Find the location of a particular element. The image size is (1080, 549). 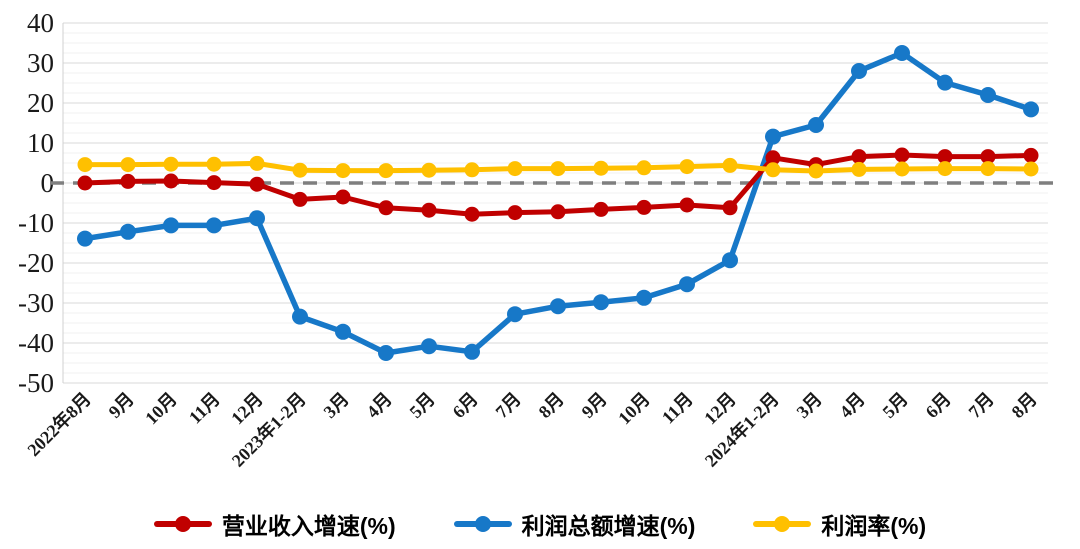

chart-legend: 营业收入增速(%) 利润总额增速(%) 利润率(%) is located at coordinates (540, 524).